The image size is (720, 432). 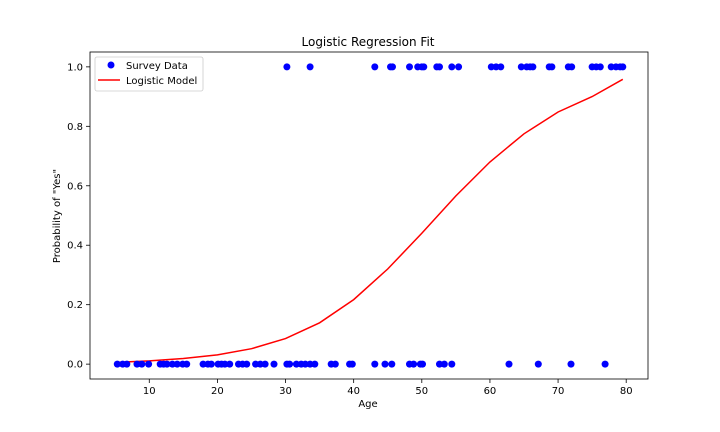 I want to click on legend: Survey Data Logistic Model, so click(x=149, y=74).